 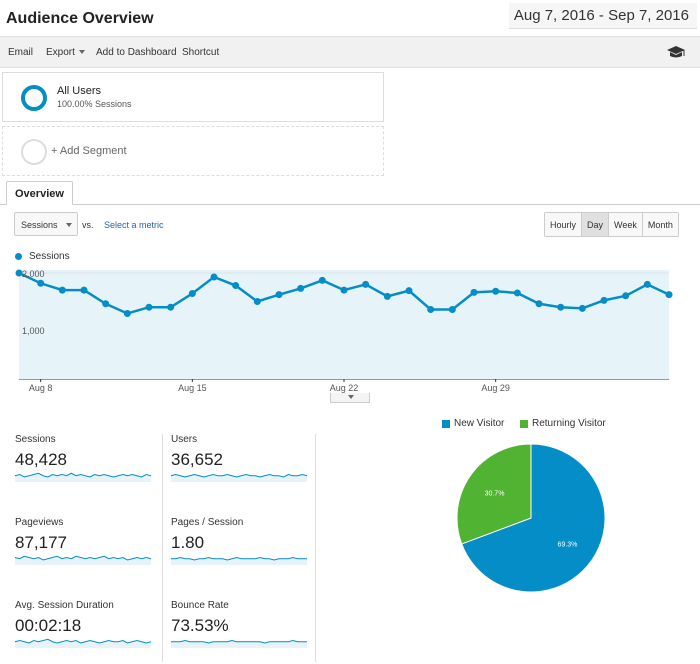 What do you see at coordinates (564, 224) in the screenshot?
I see `granularity-hourly-button: Hourly` at bounding box center [564, 224].